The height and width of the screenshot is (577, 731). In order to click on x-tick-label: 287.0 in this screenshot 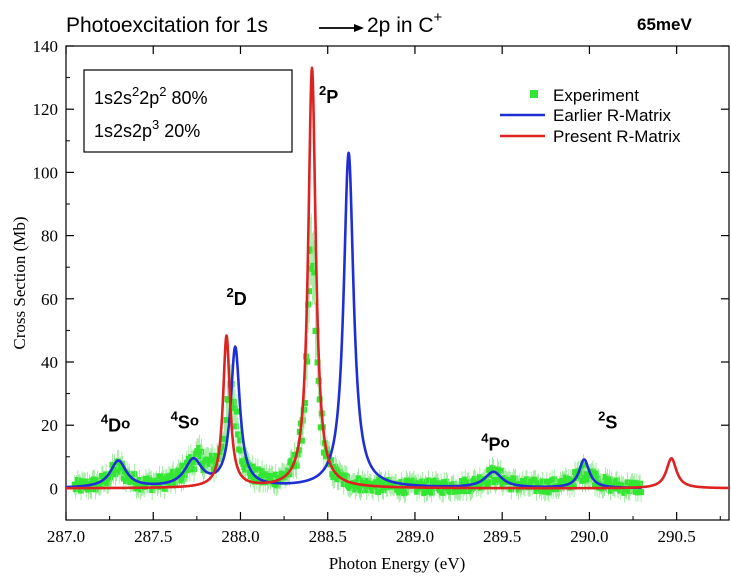, I will do `click(66, 536)`.